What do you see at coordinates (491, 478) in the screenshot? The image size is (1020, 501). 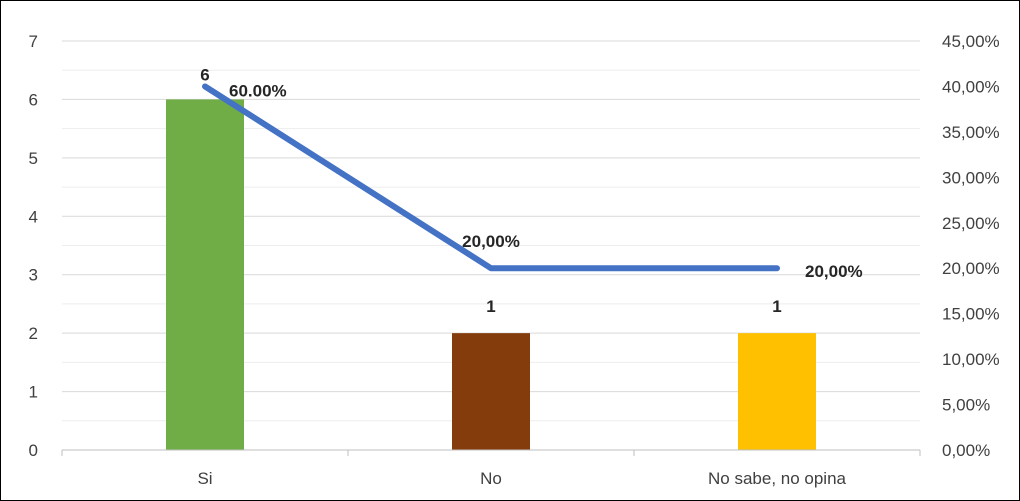 I see `category-label: No` at bounding box center [491, 478].